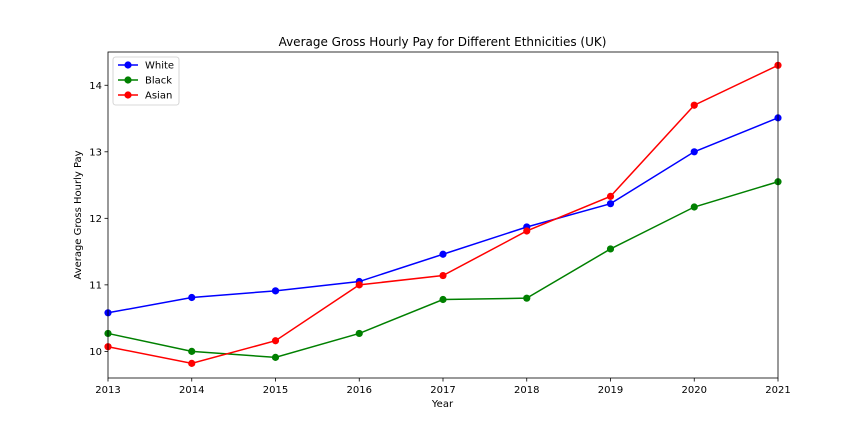  I want to click on y-tick-label: 12, so click(95, 219).